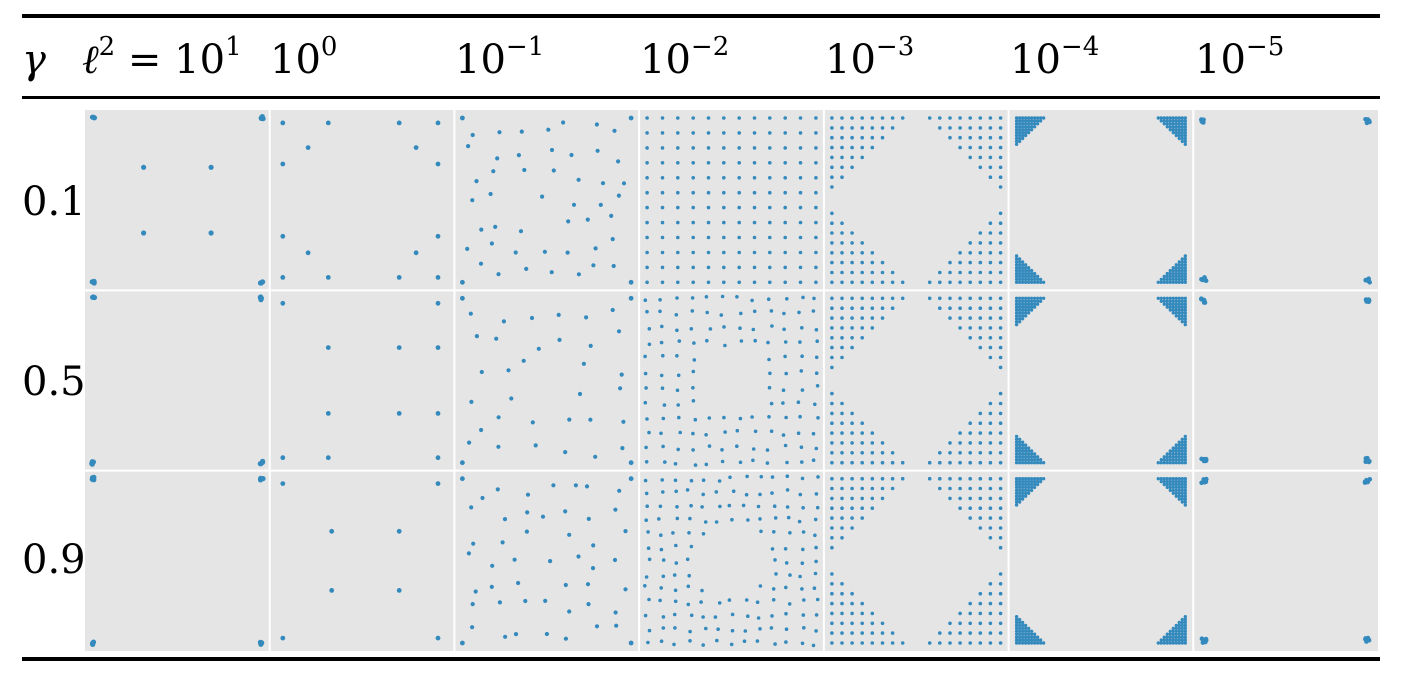 This screenshot has width=1407, height=677. I want to click on col-base-3: 10, so click(665, 60).